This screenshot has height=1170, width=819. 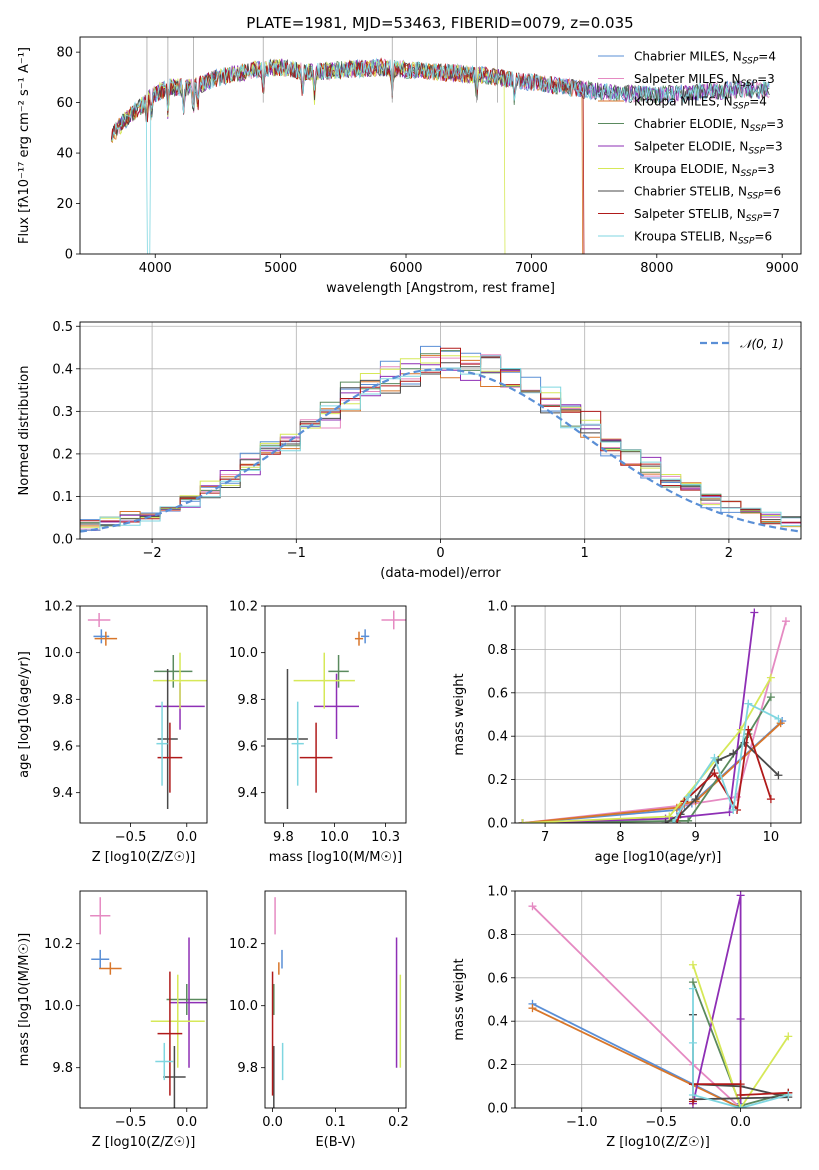 What do you see at coordinates (62, 793) in the screenshot?
I see `y-tick-label: 9.4` at bounding box center [62, 793].